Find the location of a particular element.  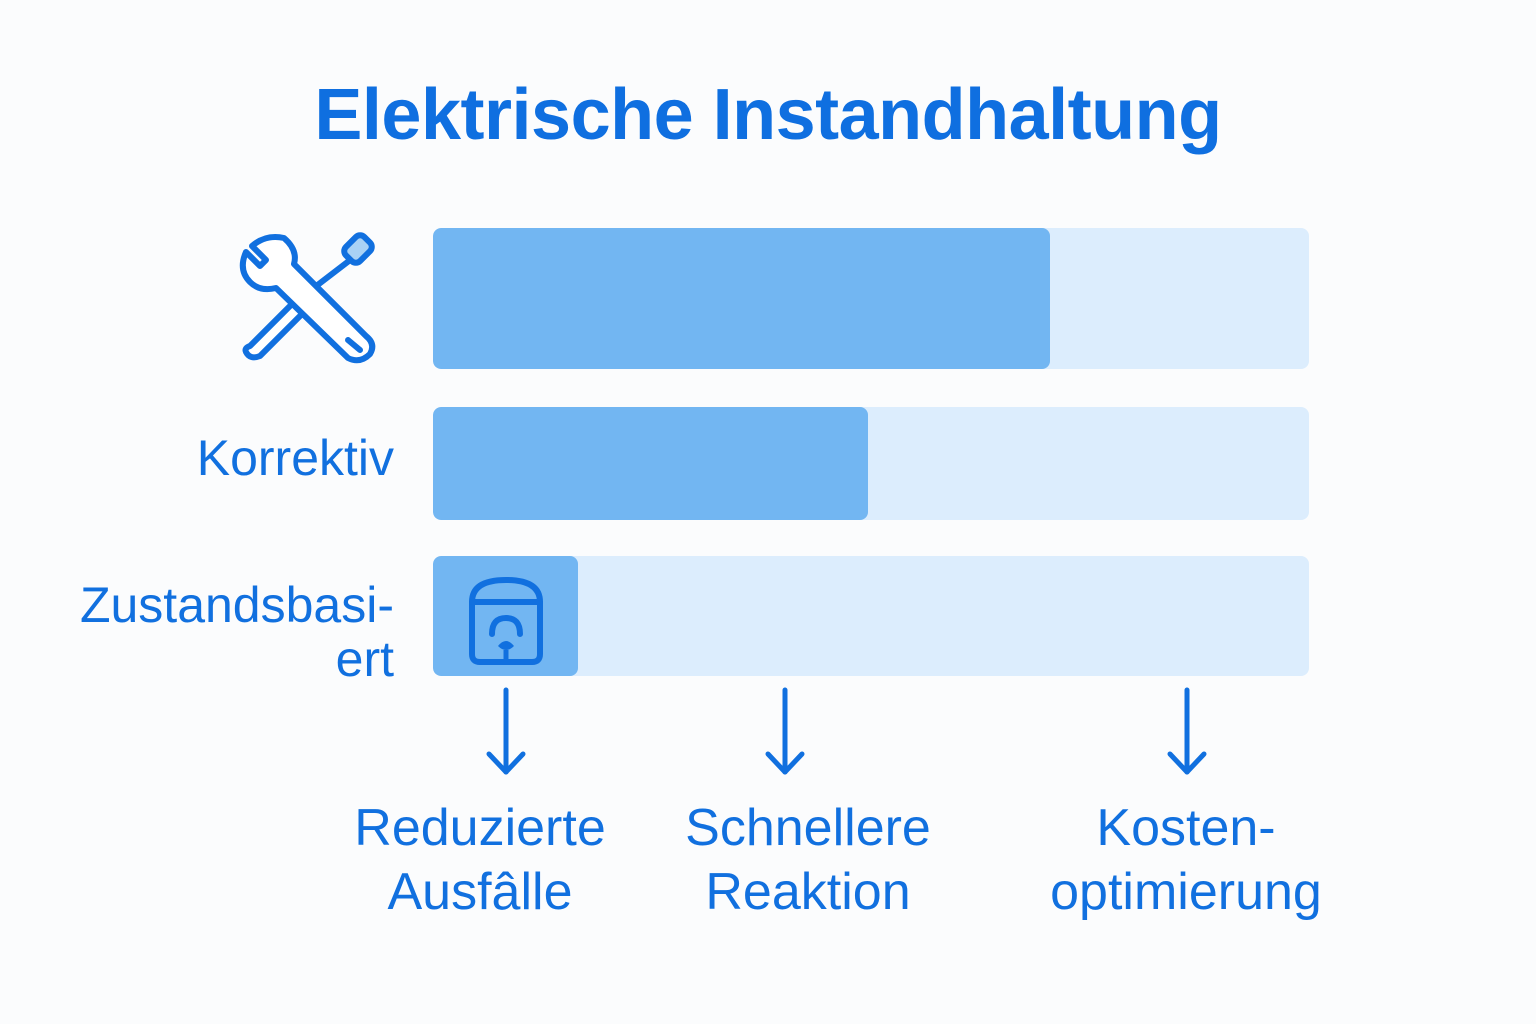

benefit-line-2: Reaktion is located at coordinates (808, 892).